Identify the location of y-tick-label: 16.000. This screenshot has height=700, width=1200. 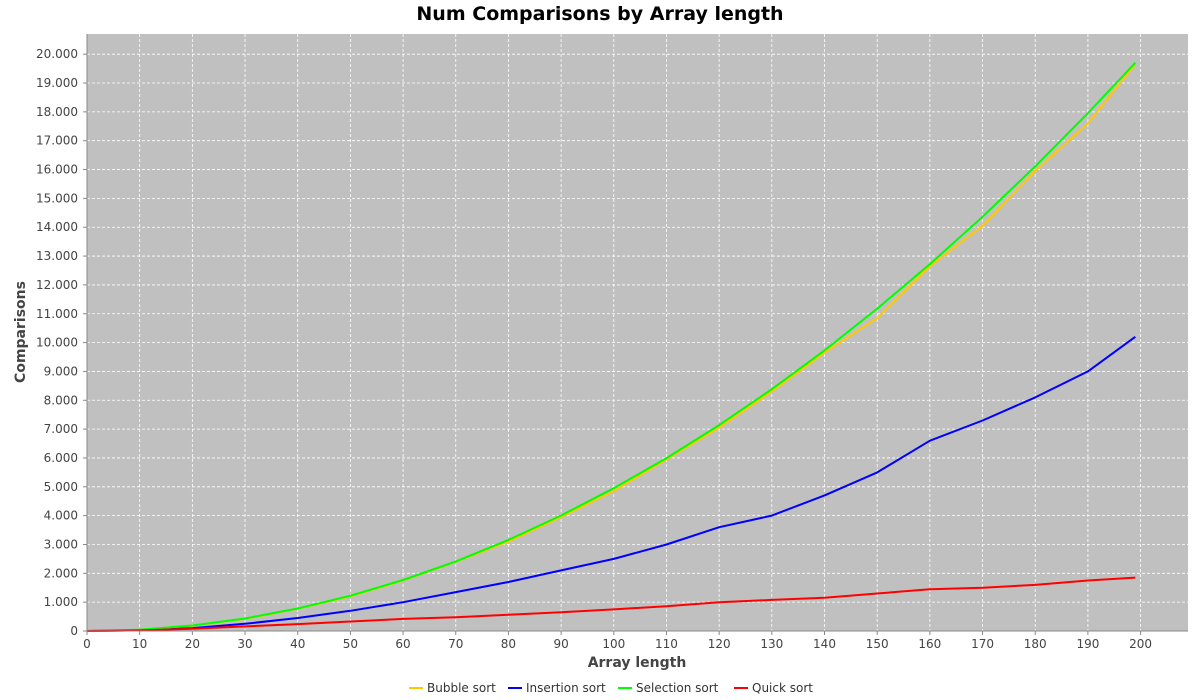
(57, 170).